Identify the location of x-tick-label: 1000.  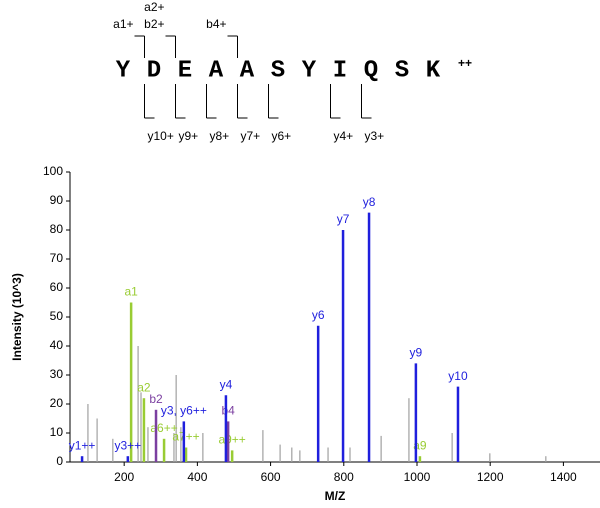
(417, 477).